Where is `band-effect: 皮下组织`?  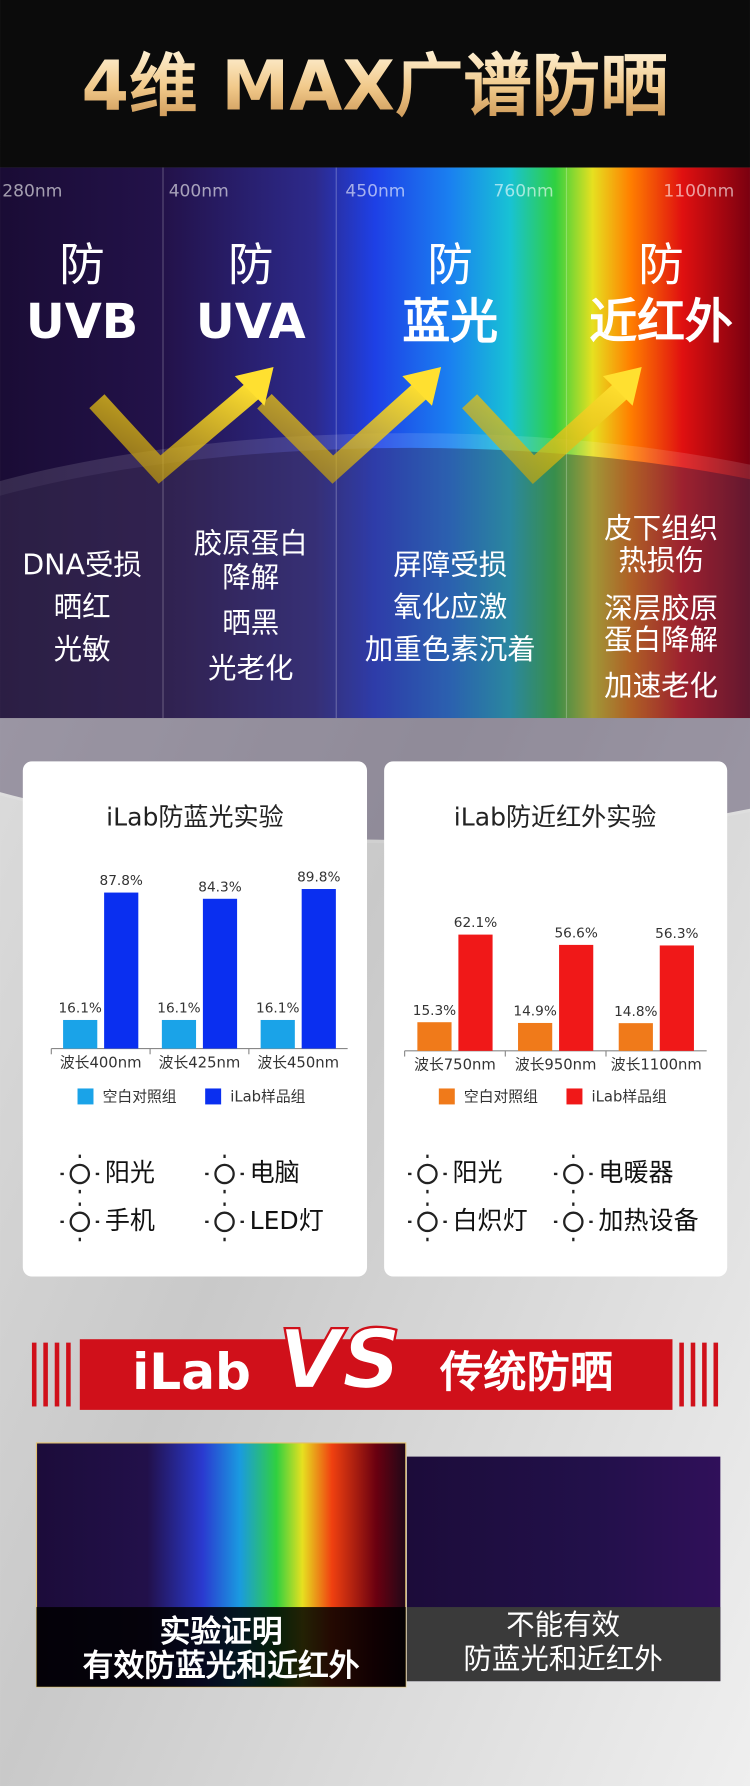 band-effect: 皮下组织 is located at coordinates (661, 528).